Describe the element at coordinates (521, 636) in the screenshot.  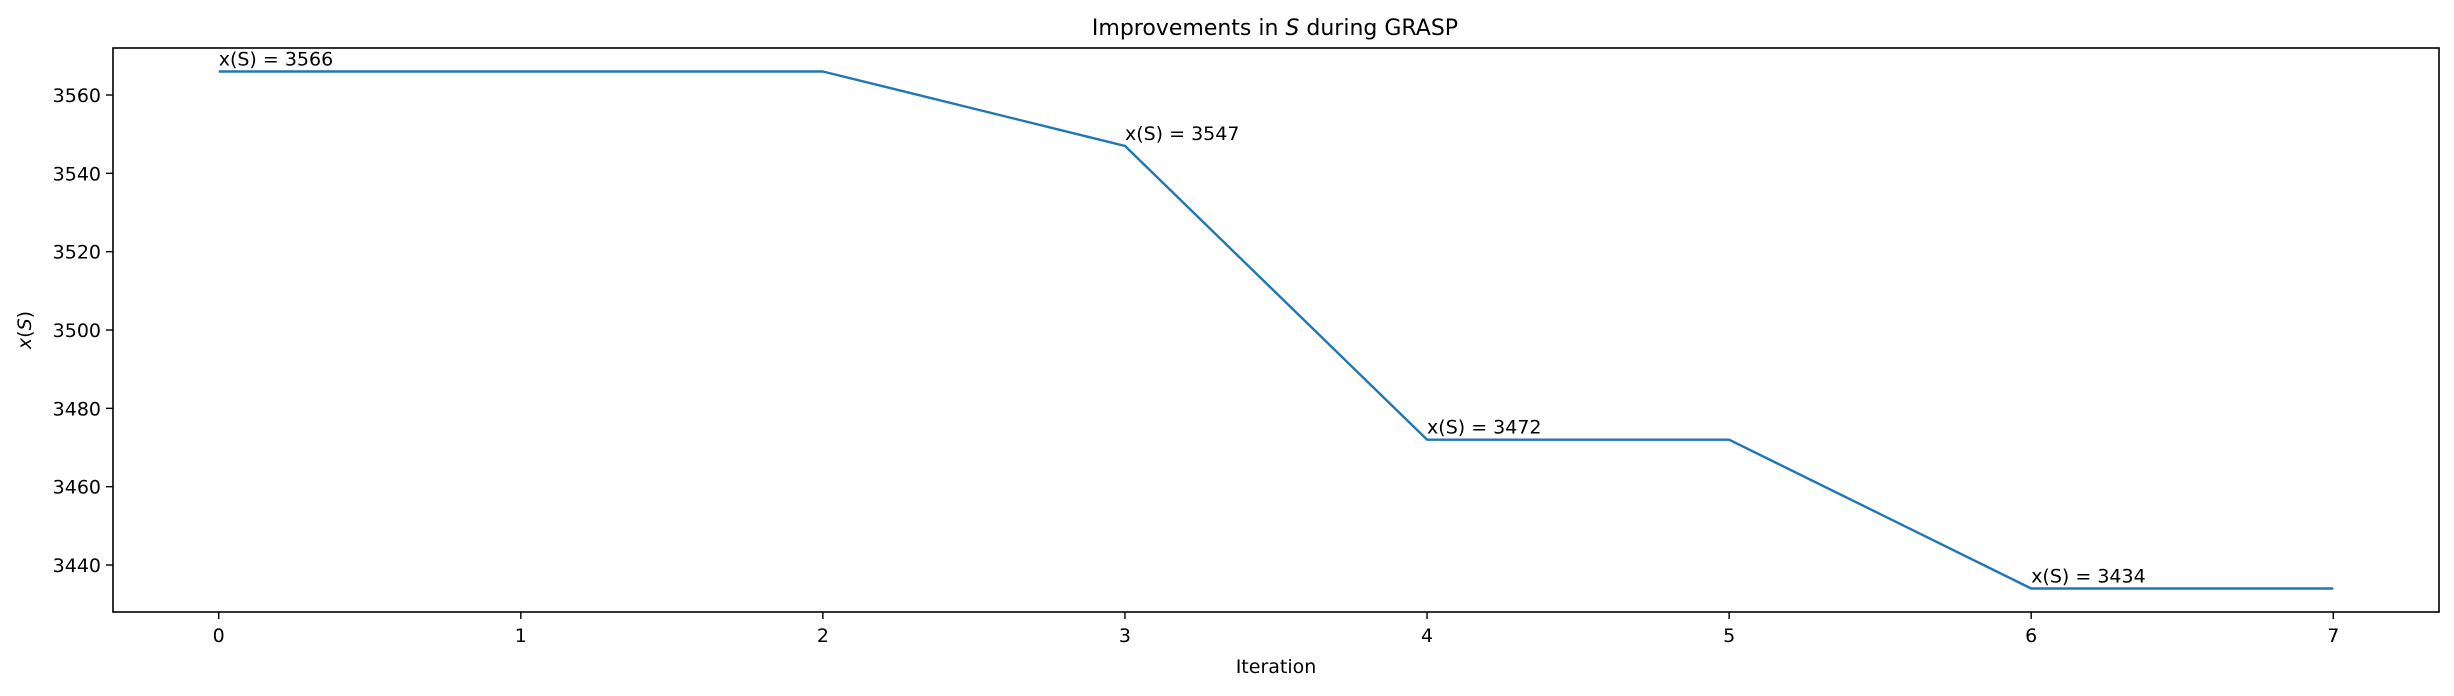
I see `x-tick-label: 1` at that location.